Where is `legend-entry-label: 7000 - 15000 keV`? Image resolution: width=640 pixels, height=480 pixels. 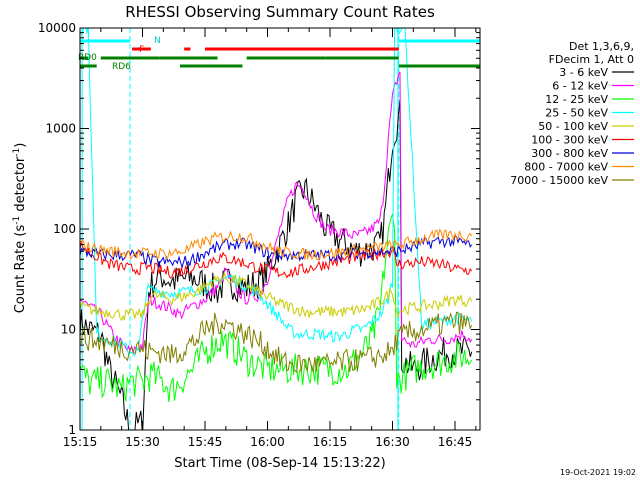 legend-entry-label: 7000 - 15000 keV is located at coordinates (559, 180).